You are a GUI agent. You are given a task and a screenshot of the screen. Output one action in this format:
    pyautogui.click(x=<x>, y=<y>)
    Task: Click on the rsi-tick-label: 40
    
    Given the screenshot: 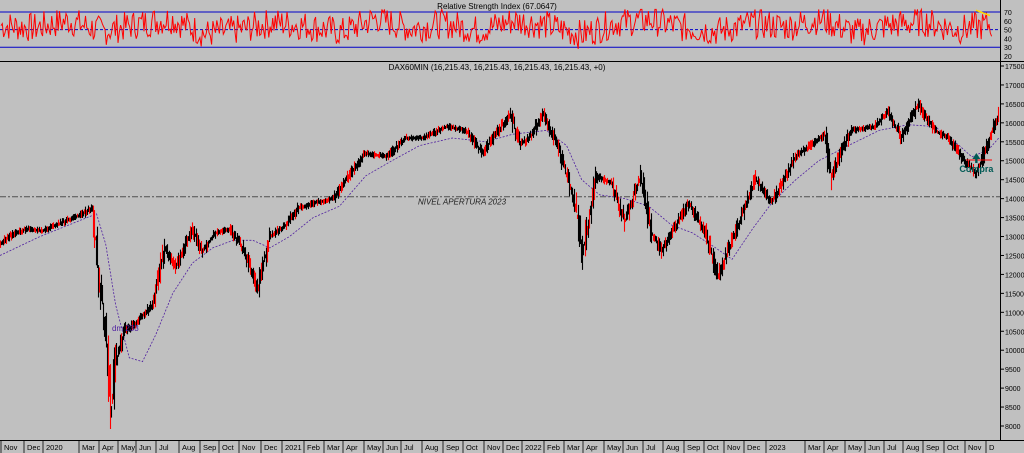 What is the action you would take?
    pyautogui.click(x=1008, y=39)
    